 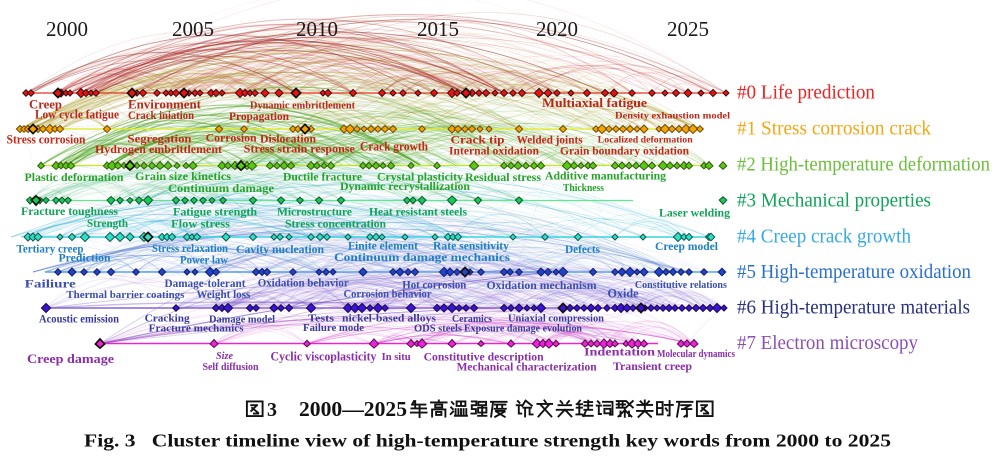 I want to click on svg-text: Acoustic emission, so click(x=79, y=320).